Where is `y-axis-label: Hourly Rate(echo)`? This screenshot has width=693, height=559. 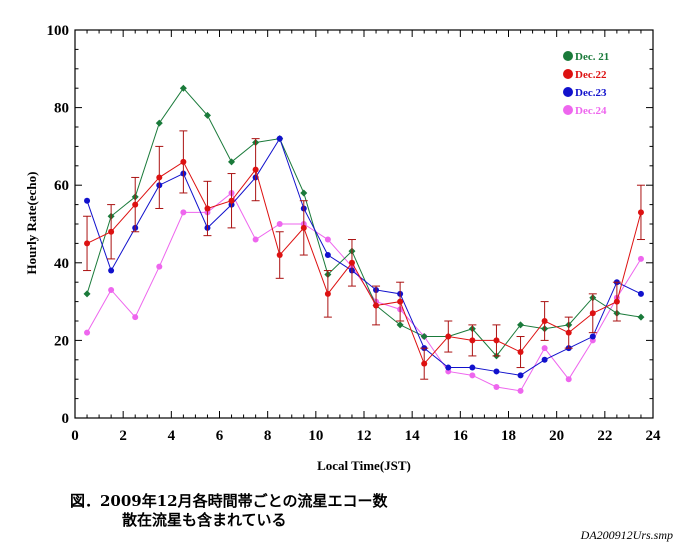
y-axis-label: Hourly Rate(echo) is located at coordinates (31, 223).